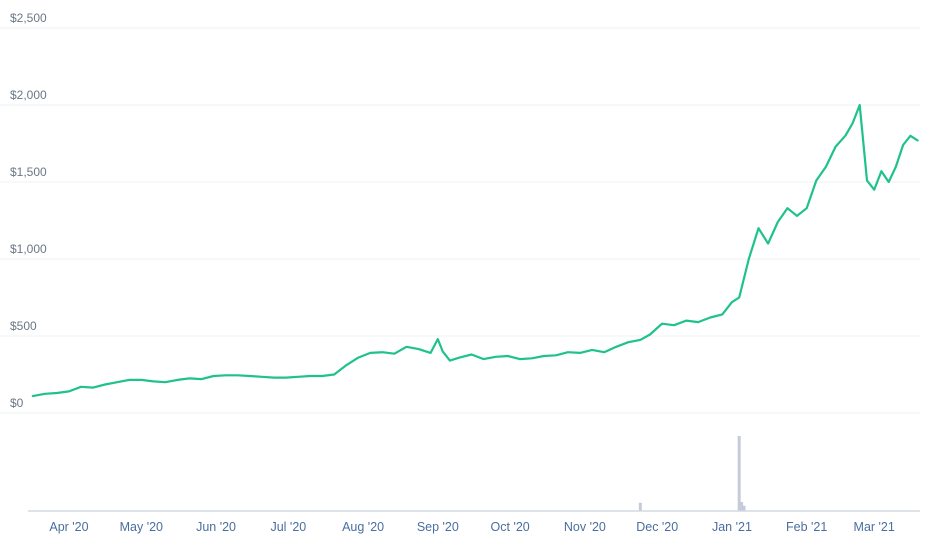 The height and width of the screenshot is (545, 936). I want to click on x-tick-label: Oct '20, so click(510, 527).